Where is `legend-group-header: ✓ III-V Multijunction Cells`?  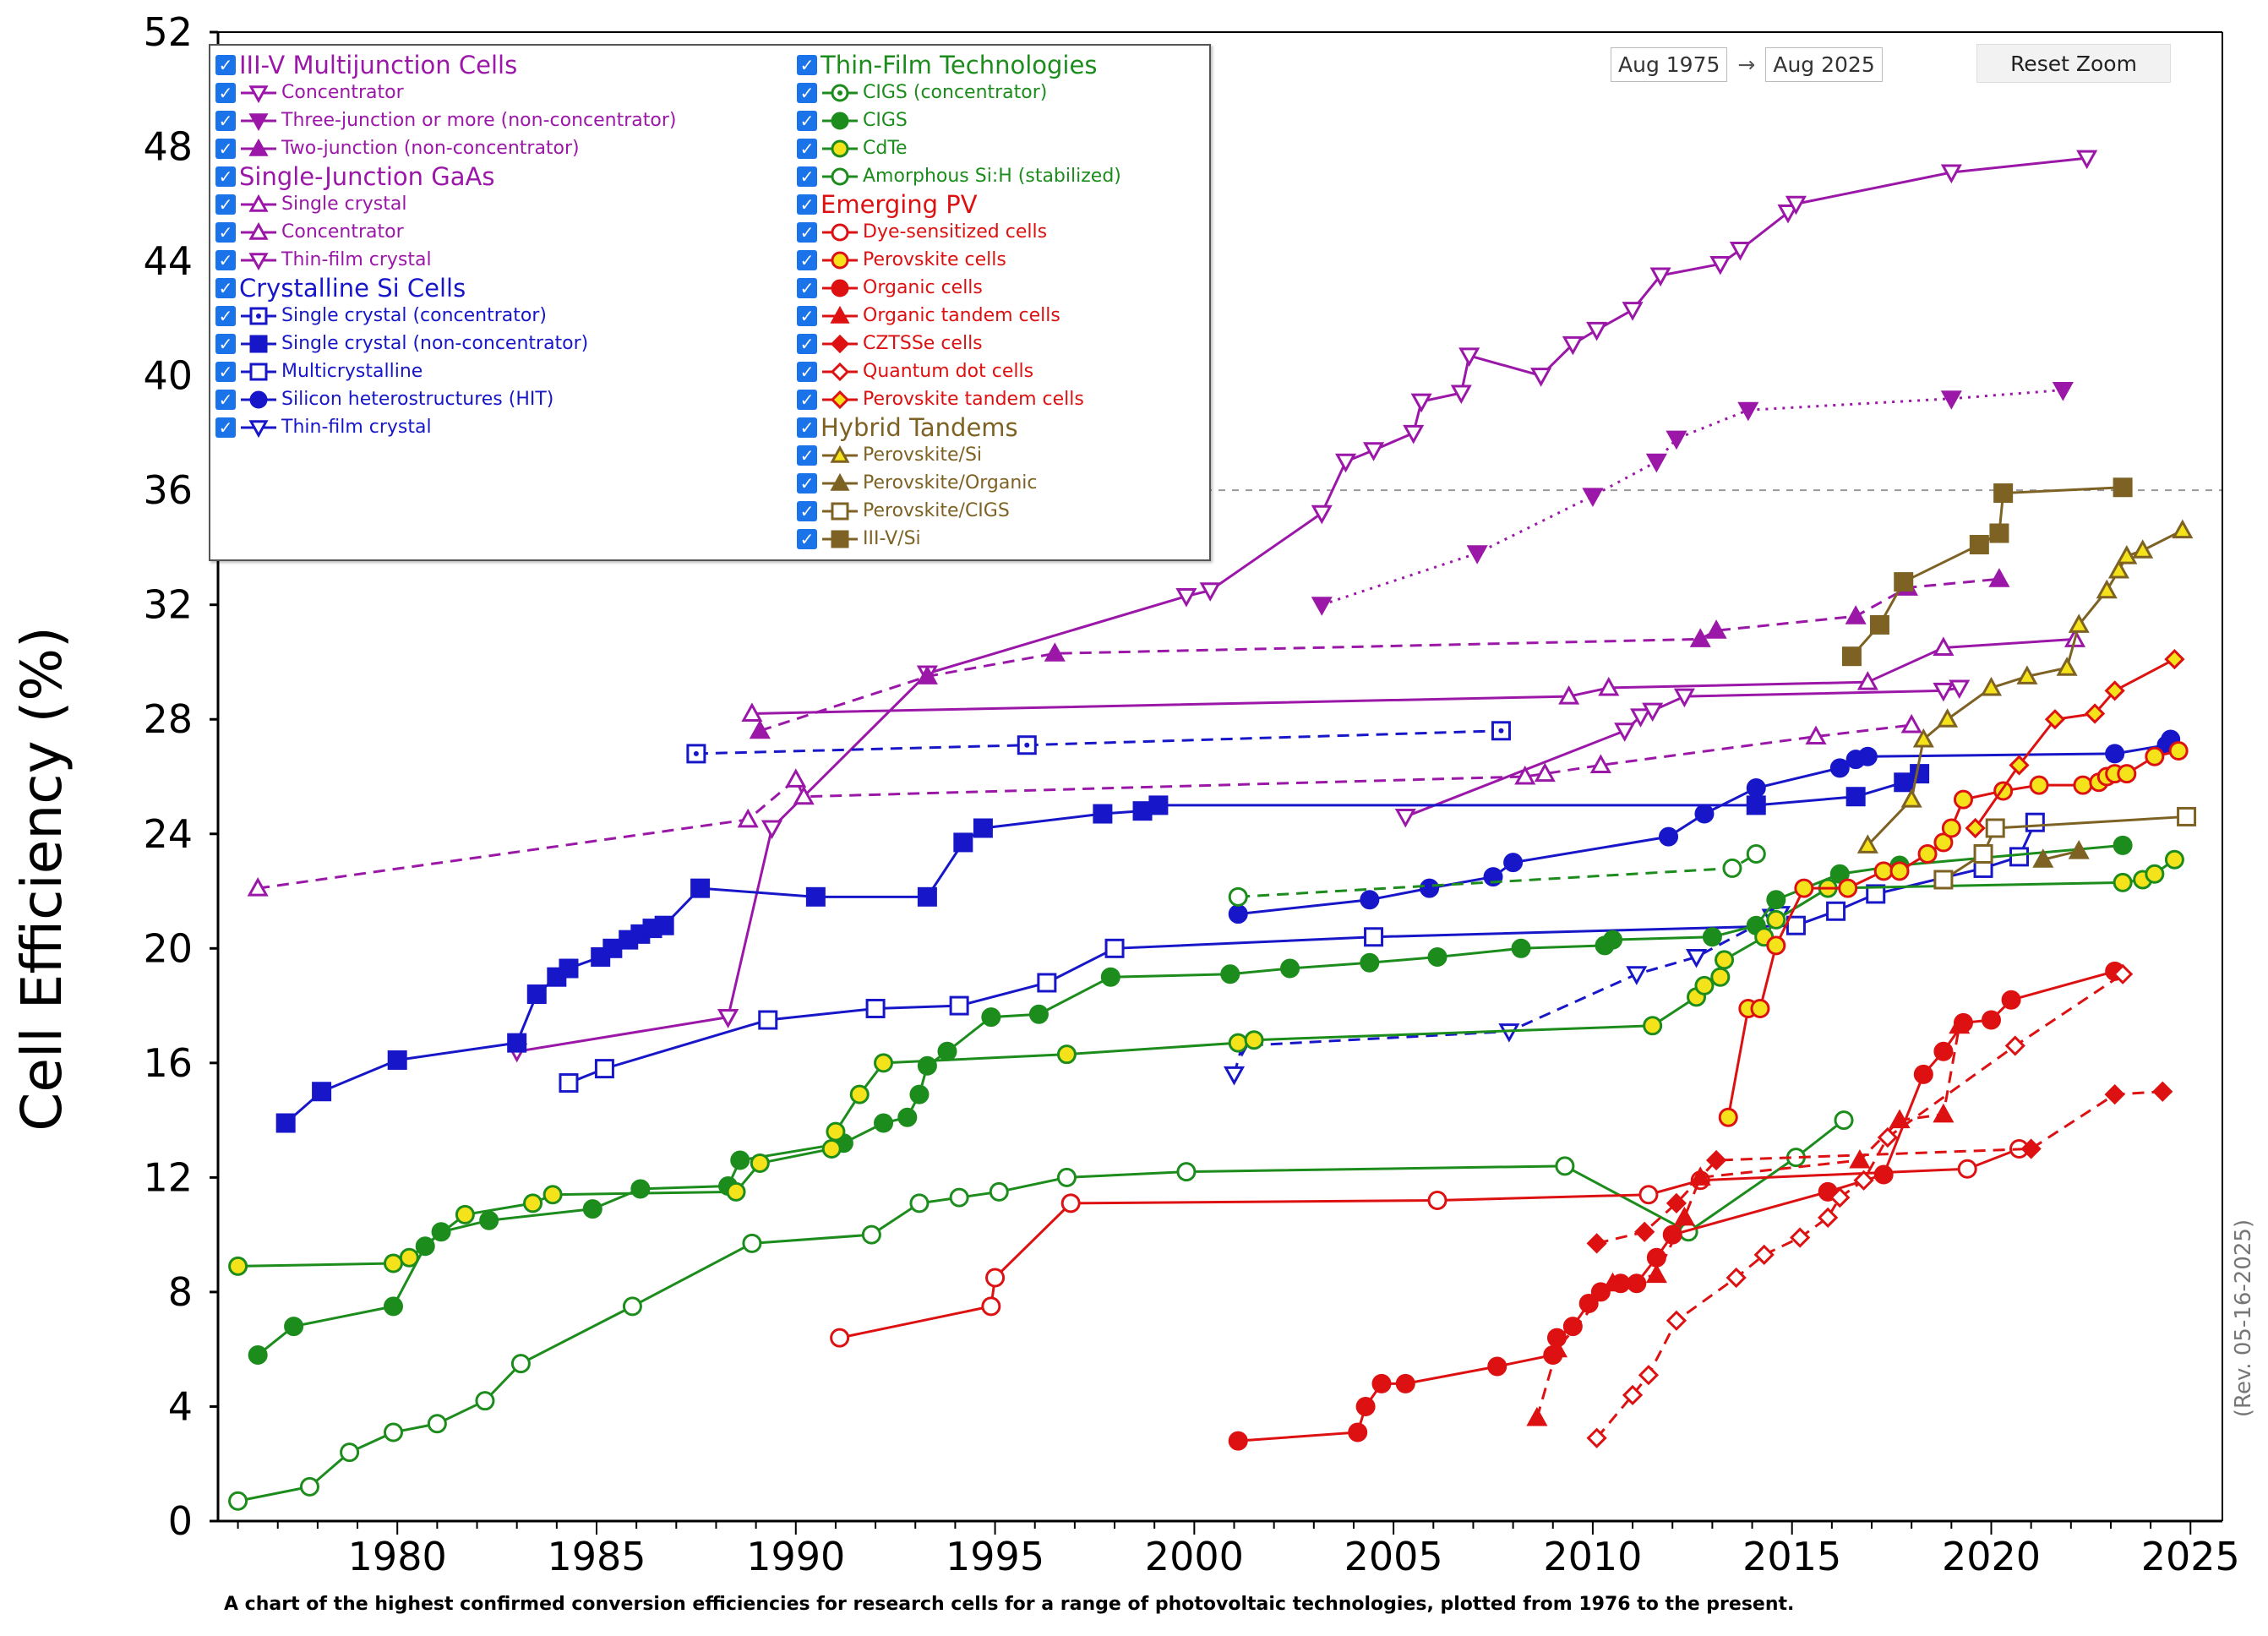 legend-group-header: ✓ III-V Multijunction Cells is located at coordinates (445, 65).